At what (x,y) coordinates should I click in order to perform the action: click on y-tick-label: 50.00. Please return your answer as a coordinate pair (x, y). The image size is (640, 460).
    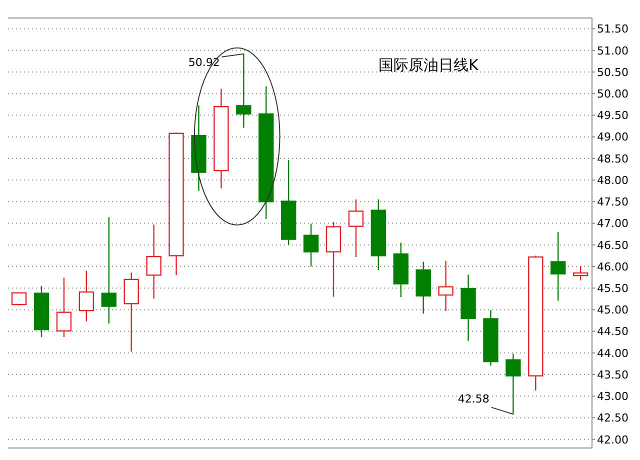
    Looking at the image, I should click on (612, 94).